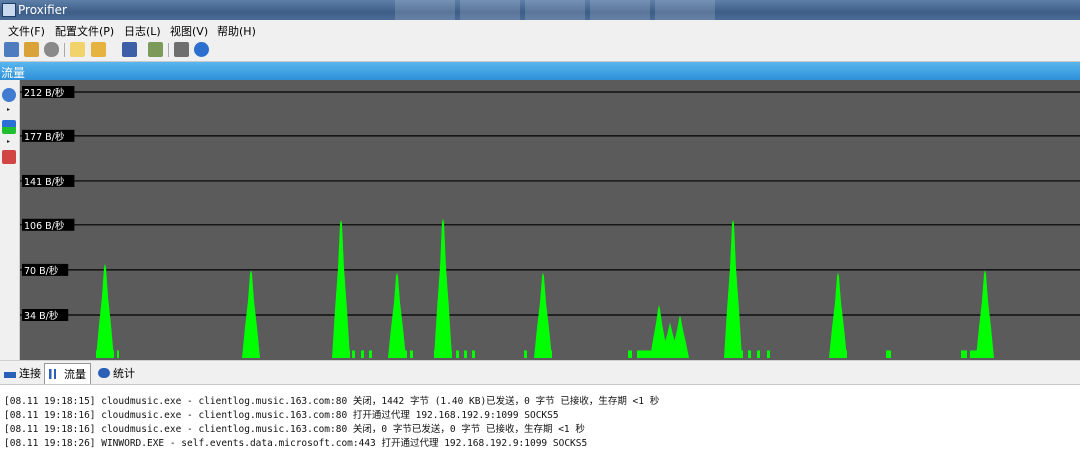  I want to click on y-tick-label: 106 B/秒, so click(44, 226).